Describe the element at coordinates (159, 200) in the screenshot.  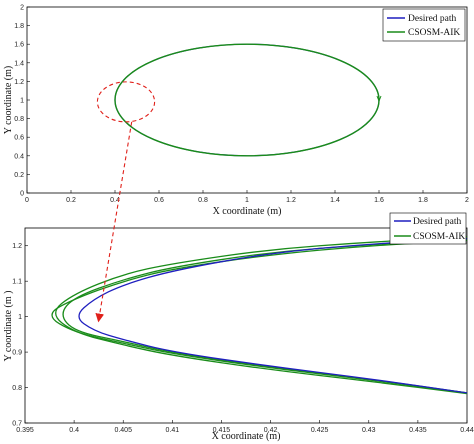
I see `x-tick-label: 0.6` at that location.